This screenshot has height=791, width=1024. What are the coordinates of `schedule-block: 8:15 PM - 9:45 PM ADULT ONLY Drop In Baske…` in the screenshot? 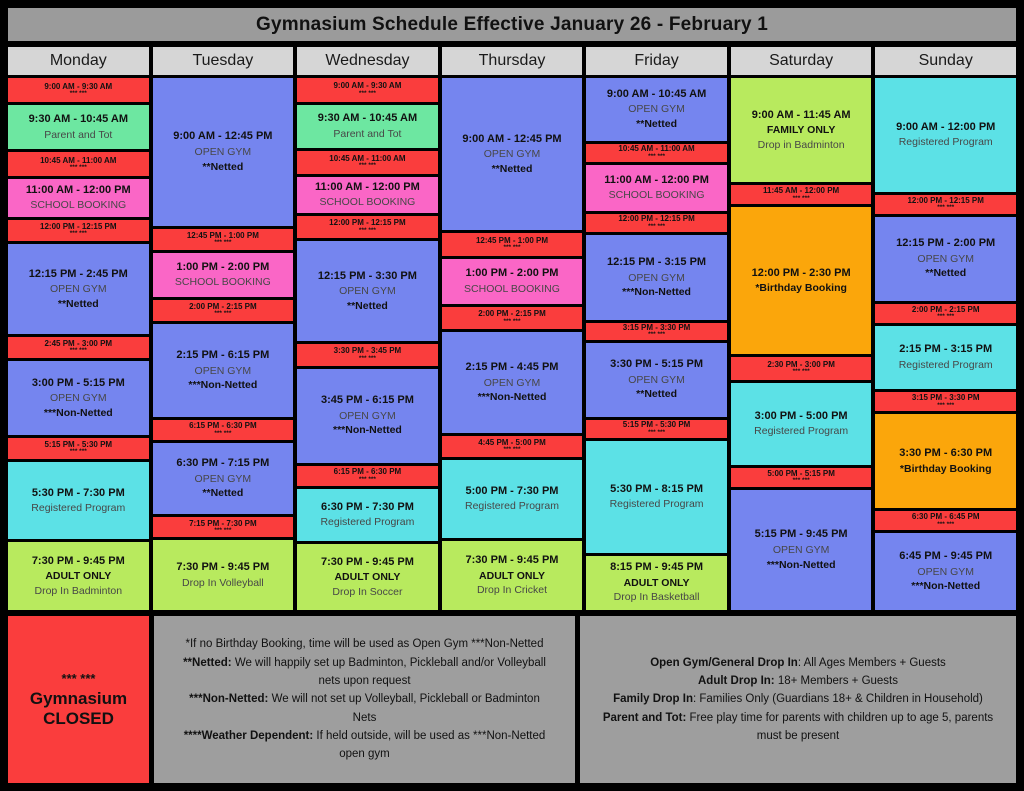 It's located at (656, 582).